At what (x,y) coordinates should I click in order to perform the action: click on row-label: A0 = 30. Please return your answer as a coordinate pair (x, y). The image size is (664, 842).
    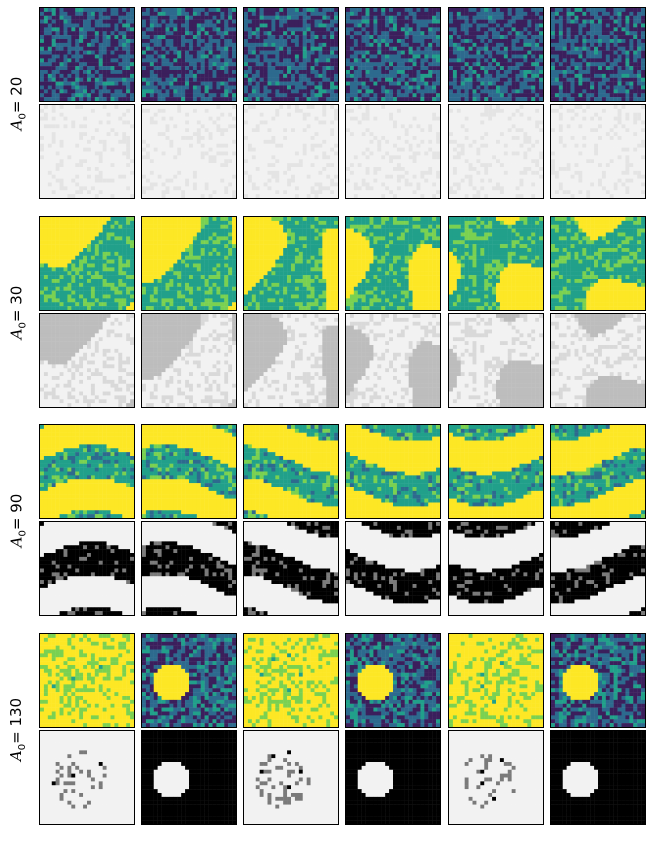
    Looking at the image, I should click on (18, 312).